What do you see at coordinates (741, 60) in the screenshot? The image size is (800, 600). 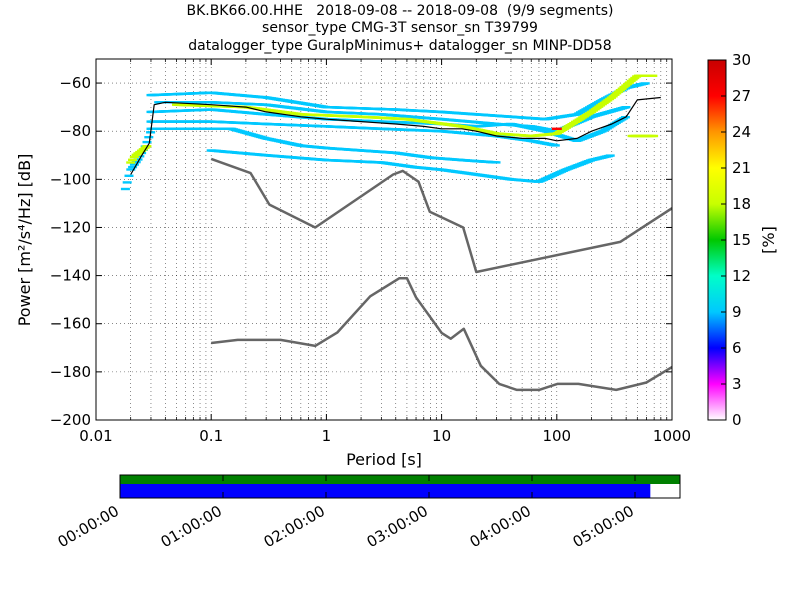 I see `colorbar-tick-label: 30` at bounding box center [741, 60].